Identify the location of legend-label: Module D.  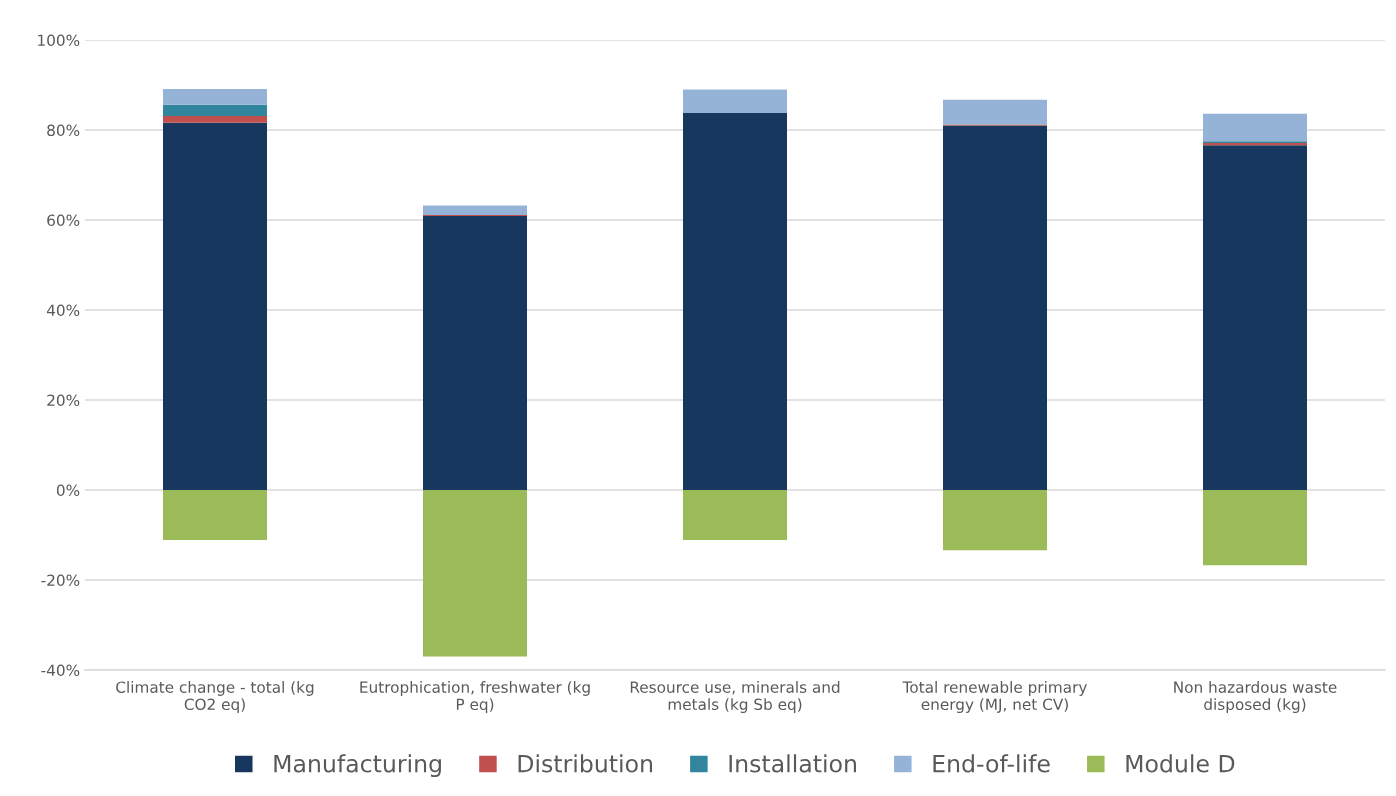
(1180, 763).